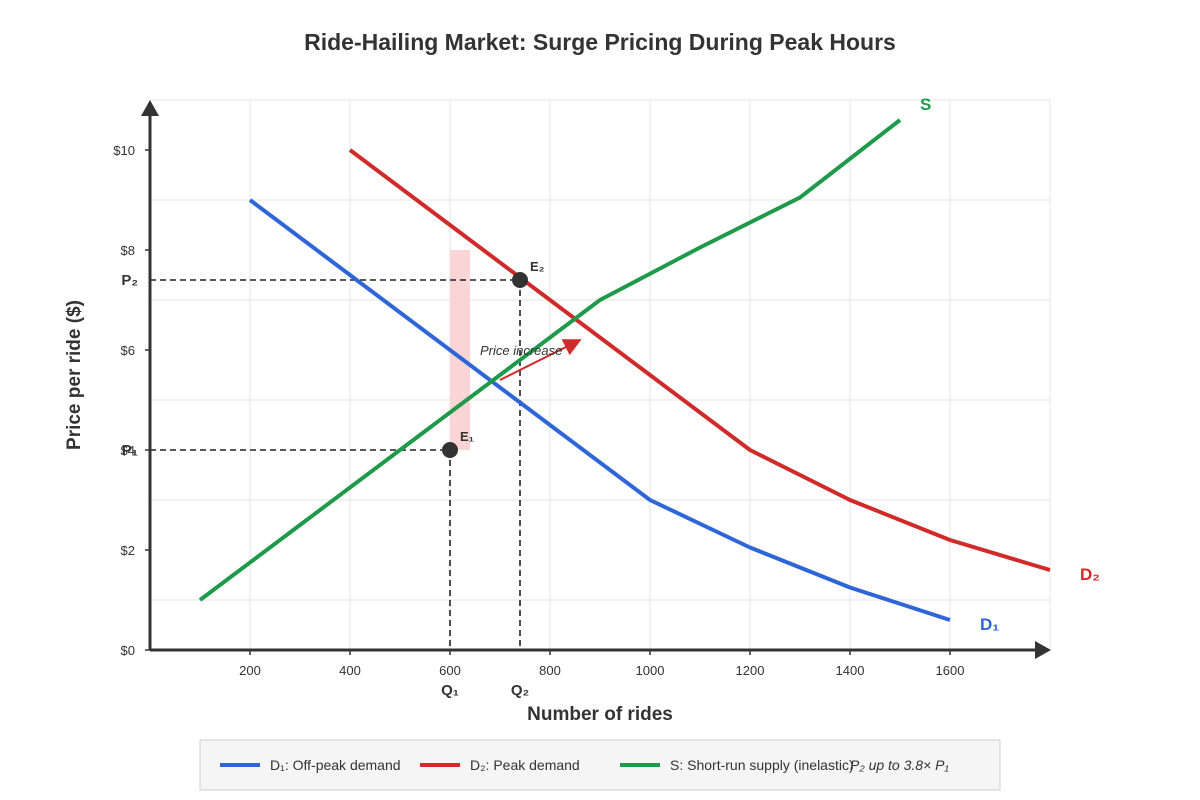 The image size is (1200, 800). I want to click on legend-note: P₂ up to 3.8× P₁, so click(899, 765).